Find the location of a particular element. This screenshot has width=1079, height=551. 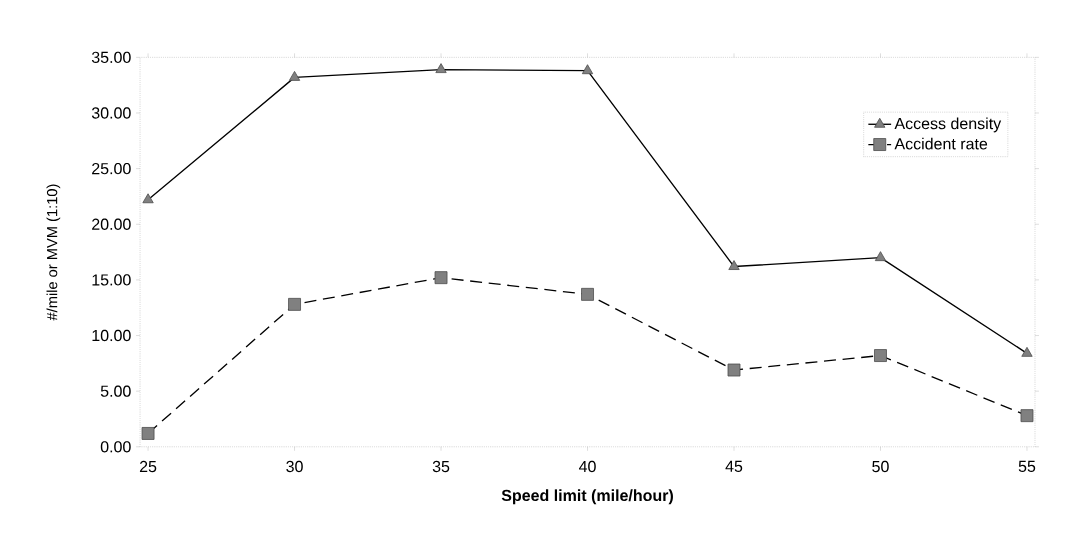

legend-label: Access density is located at coordinates (948, 125).